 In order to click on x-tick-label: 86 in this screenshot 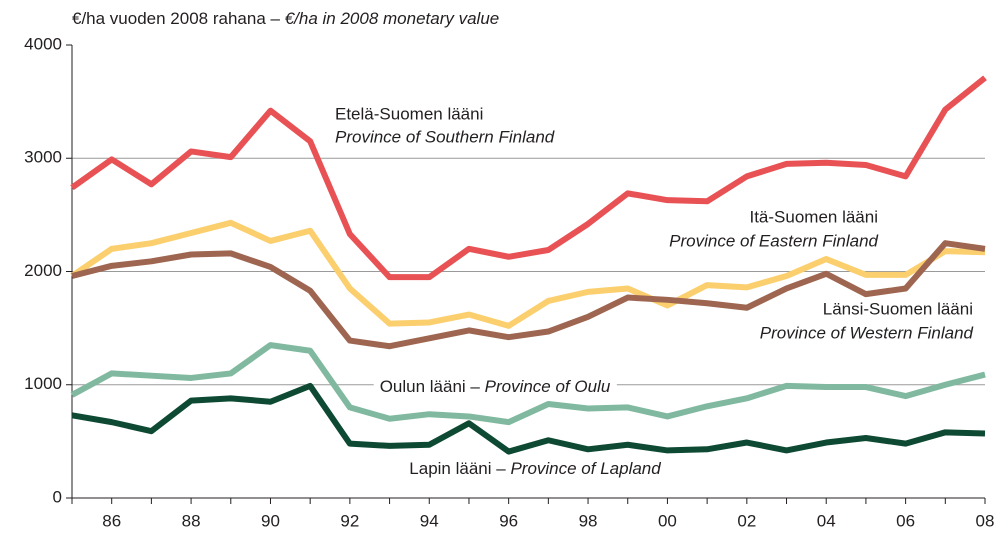, I will do `click(111, 520)`.